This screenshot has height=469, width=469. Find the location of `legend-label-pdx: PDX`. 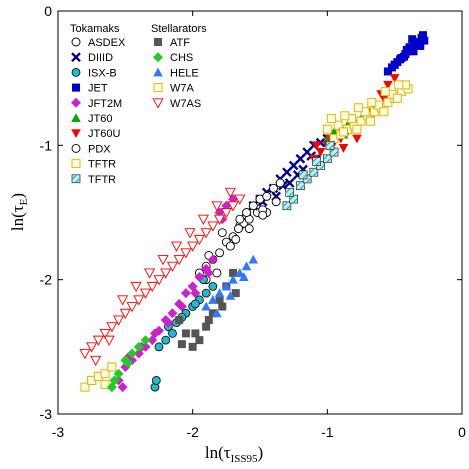

legend-label-pdx: PDX is located at coordinates (99, 149).